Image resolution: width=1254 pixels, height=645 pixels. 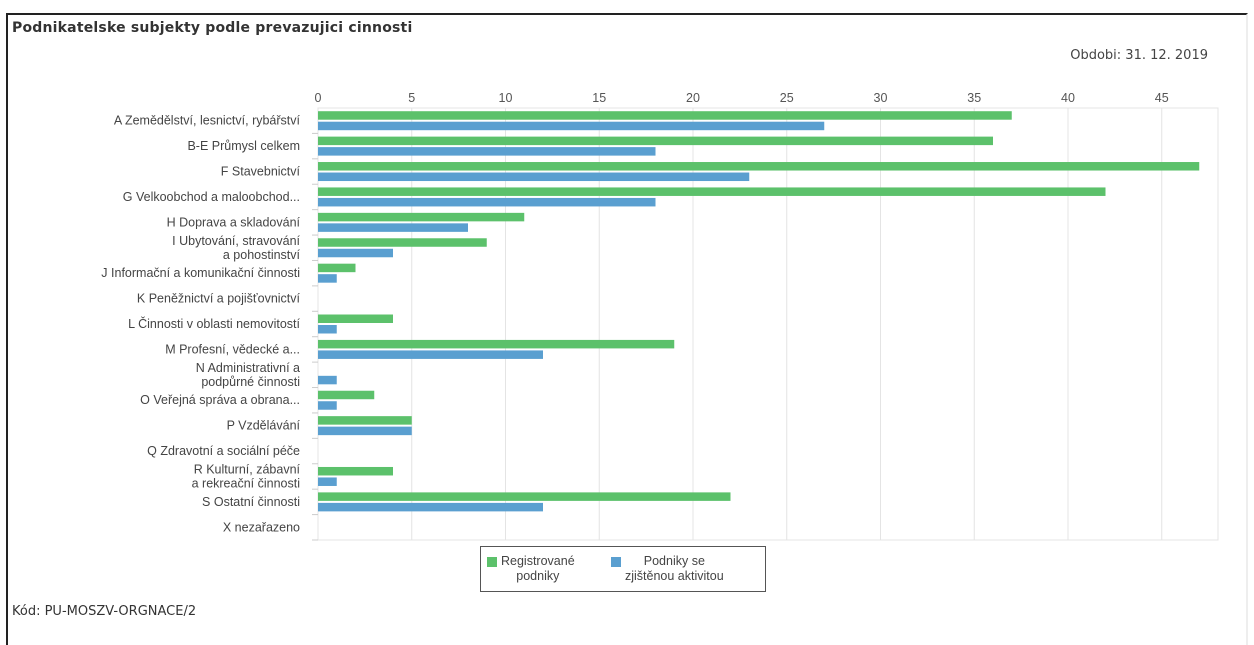 I want to click on x-tick-label-25: 25, so click(x=787, y=98).